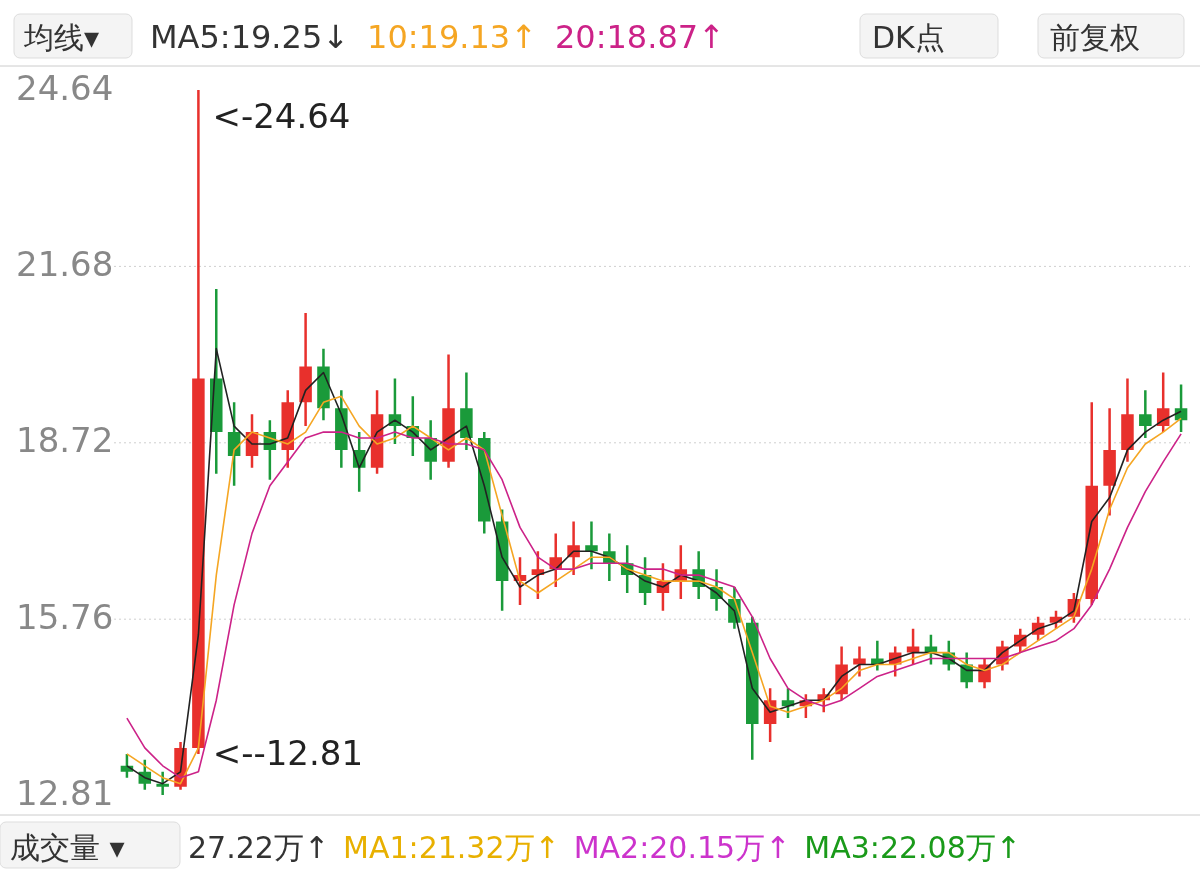 Image resolution: width=1200 pixels, height=882 pixels. What do you see at coordinates (65, 87) in the screenshot?
I see `y-tick-label: 24.64` at bounding box center [65, 87].